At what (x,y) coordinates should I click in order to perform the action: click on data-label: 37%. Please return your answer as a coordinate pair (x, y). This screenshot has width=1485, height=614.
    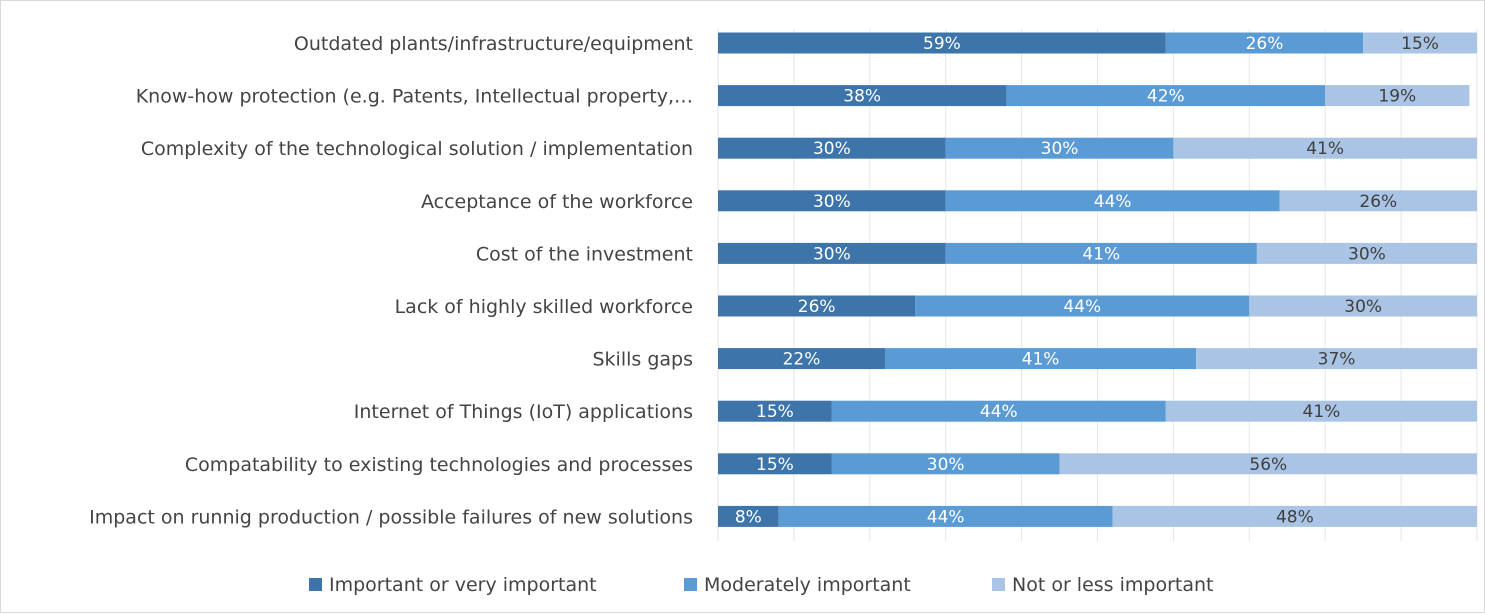
    Looking at the image, I should click on (1337, 360).